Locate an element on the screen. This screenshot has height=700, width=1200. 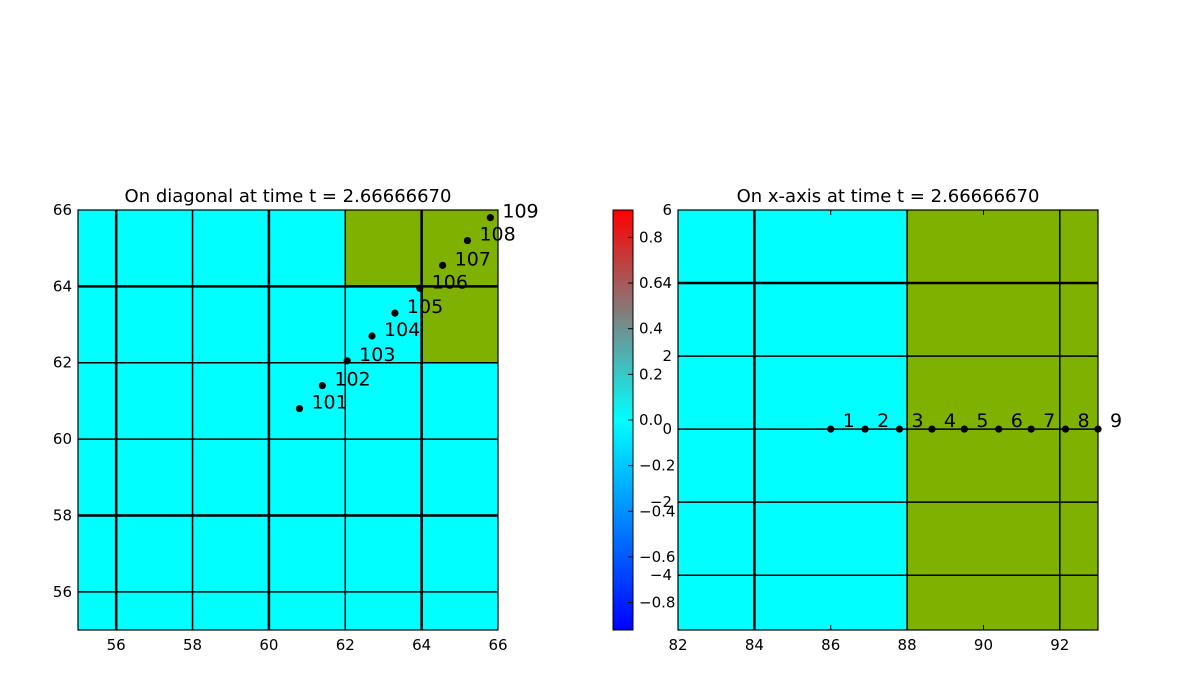
xax-x-tick-label: 90 is located at coordinates (983, 645).